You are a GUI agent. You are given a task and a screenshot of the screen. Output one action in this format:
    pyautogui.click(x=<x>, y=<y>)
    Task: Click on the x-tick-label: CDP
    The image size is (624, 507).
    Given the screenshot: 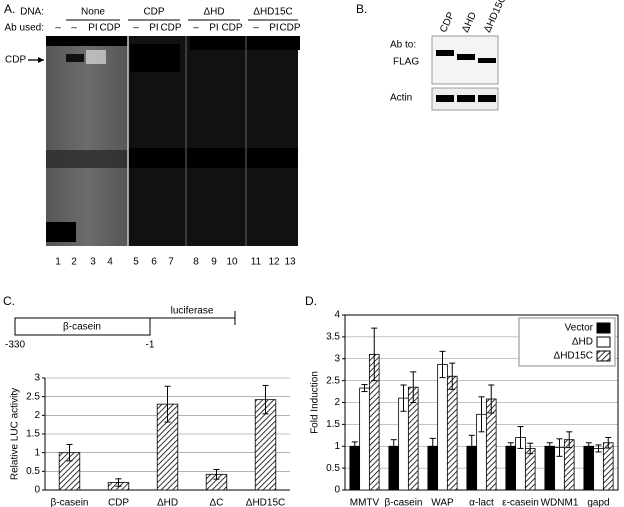 What is the action you would take?
    pyautogui.click(x=118, y=502)
    